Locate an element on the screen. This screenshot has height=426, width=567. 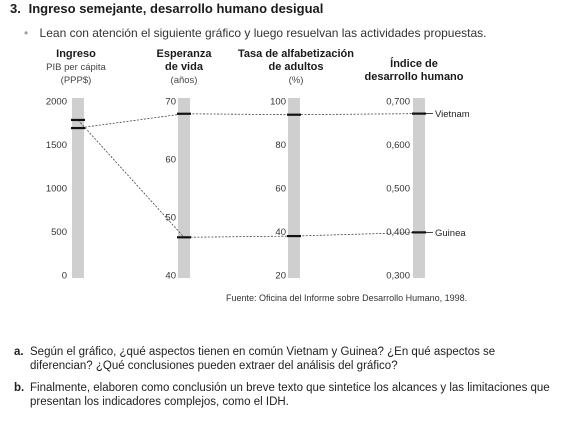
tick-label-income-4: 0 is located at coordinates (64, 276).